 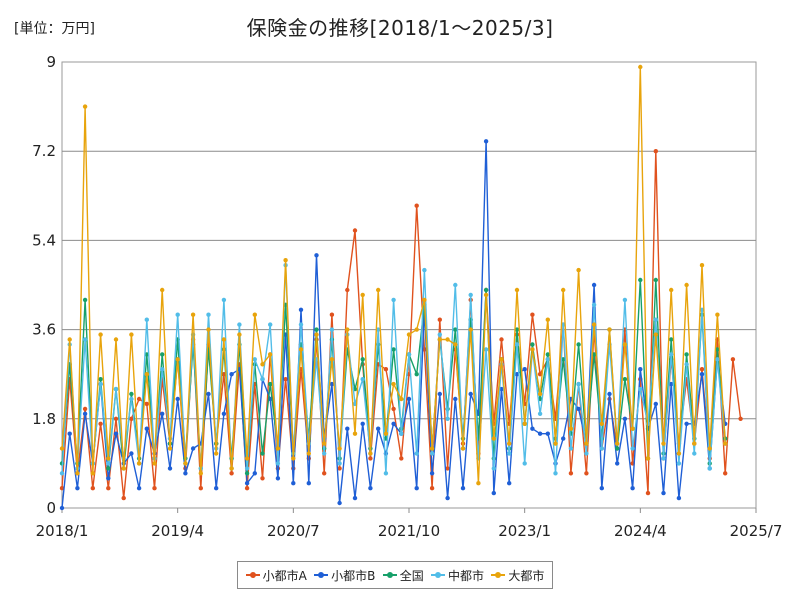 What do you see at coordinates (284, 575) in the screenshot?
I see `legend-label-small-city-a: 小都市A` at bounding box center [284, 575].